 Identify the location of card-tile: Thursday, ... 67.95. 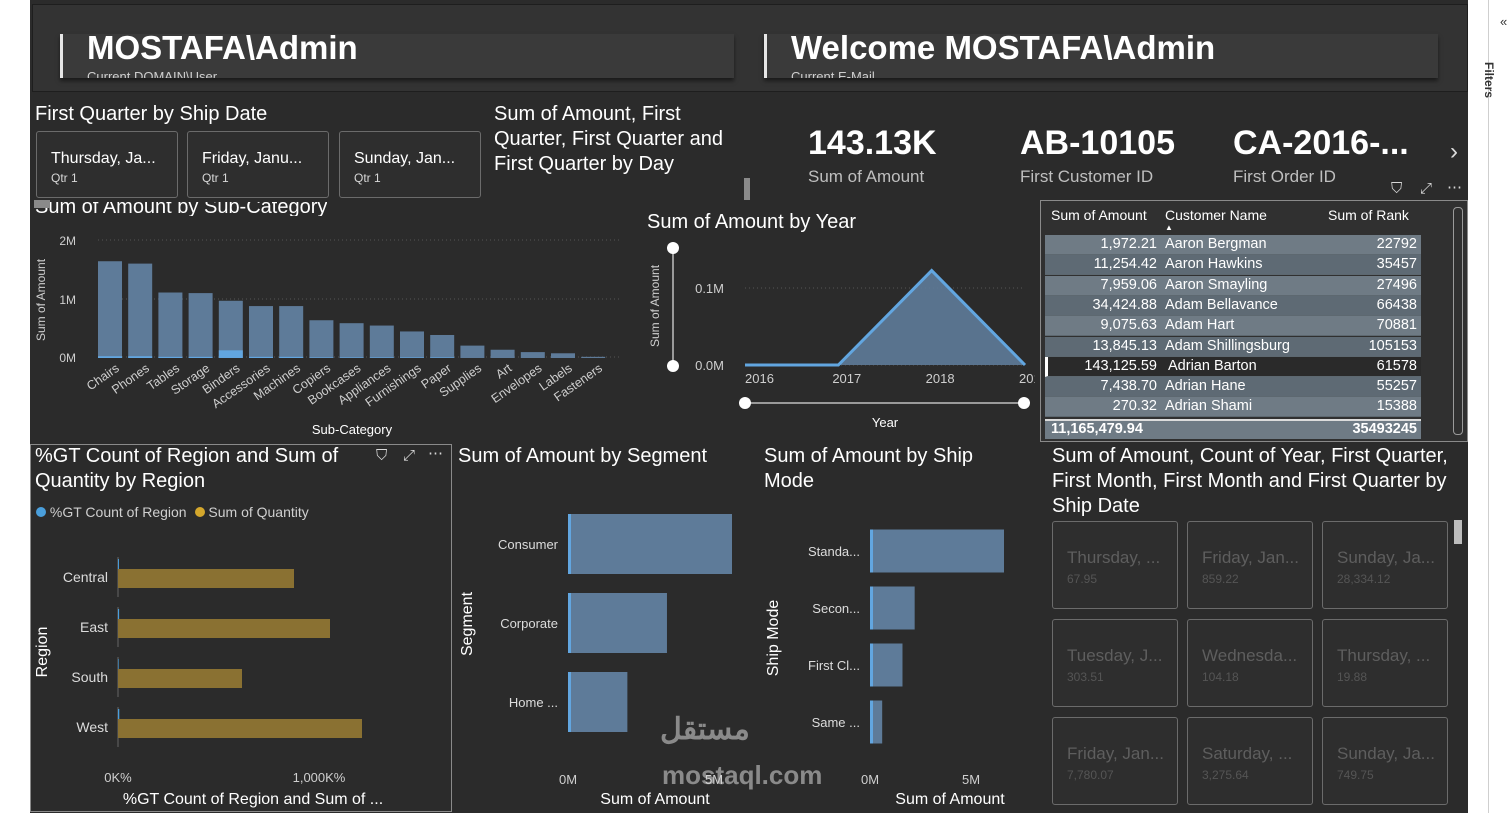
(1115, 565).